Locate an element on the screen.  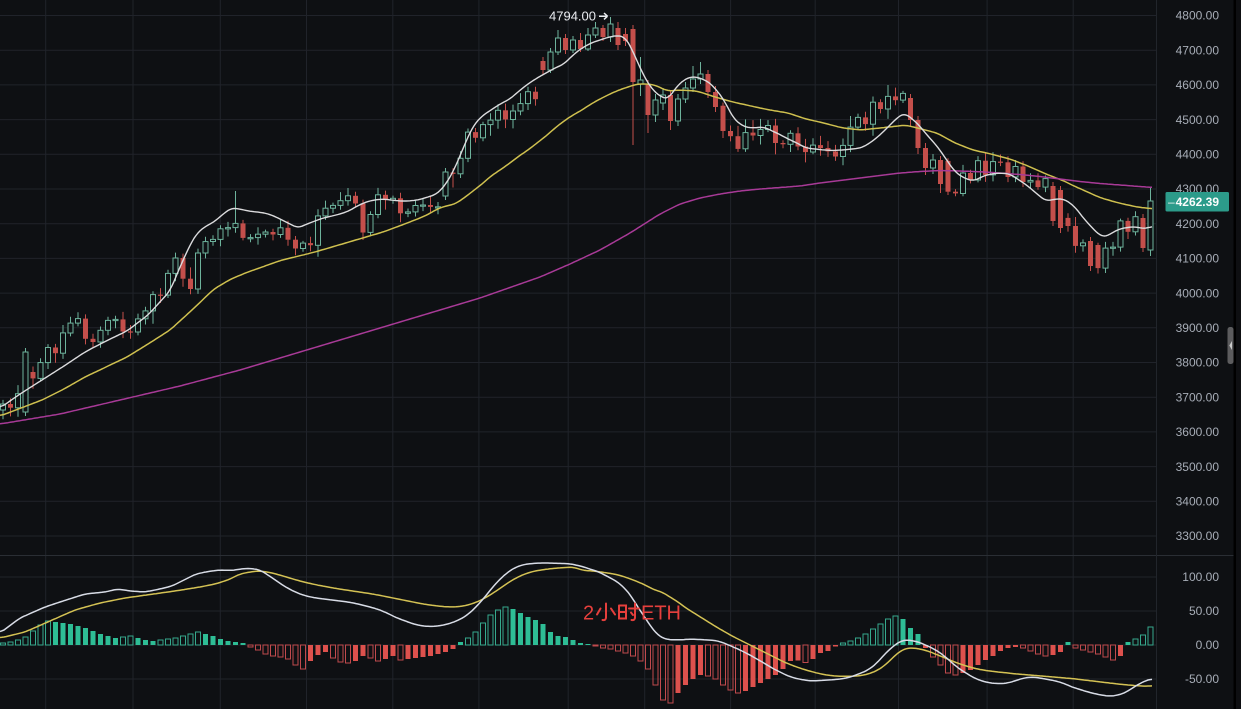
svg-text: 3300.00 is located at coordinates (1198, 536).